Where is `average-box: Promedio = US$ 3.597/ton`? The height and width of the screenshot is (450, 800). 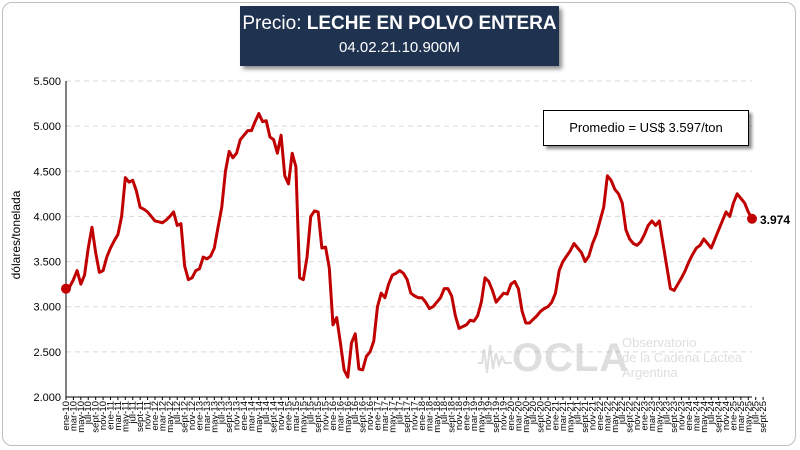 average-box: Promedio = US$ 3.597/ton is located at coordinates (646, 128).